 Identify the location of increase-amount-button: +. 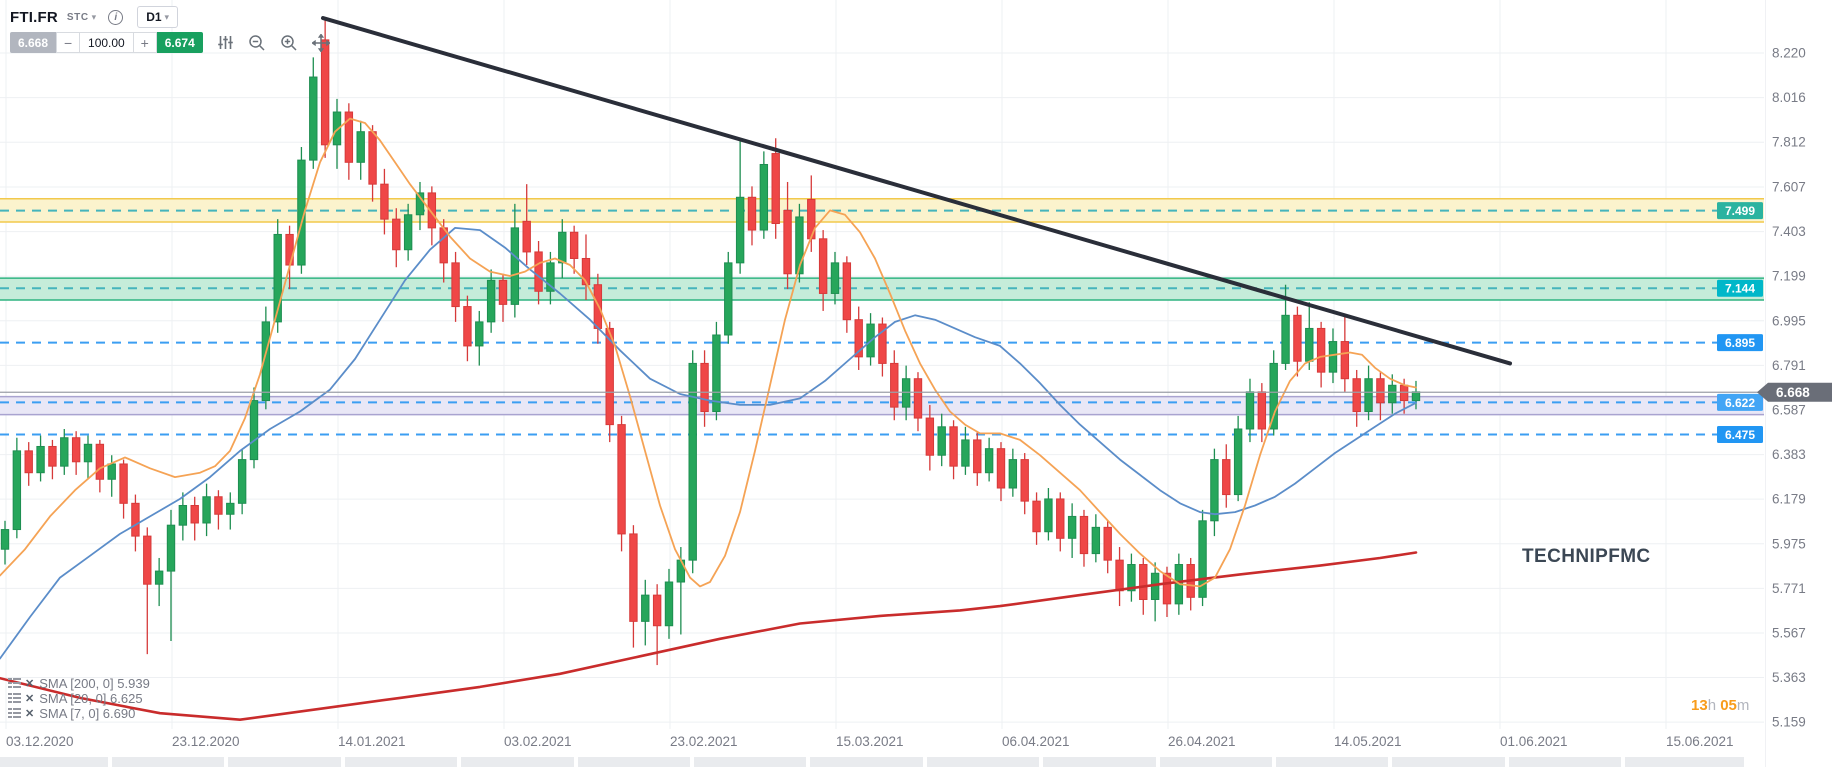
(144, 42).